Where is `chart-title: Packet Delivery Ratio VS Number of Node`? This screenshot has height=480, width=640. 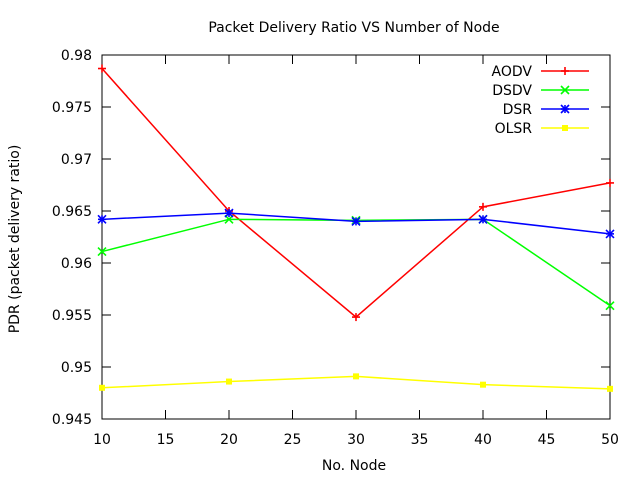 chart-title: Packet Delivery Ratio VS Number of Node is located at coordinates (353, 28).